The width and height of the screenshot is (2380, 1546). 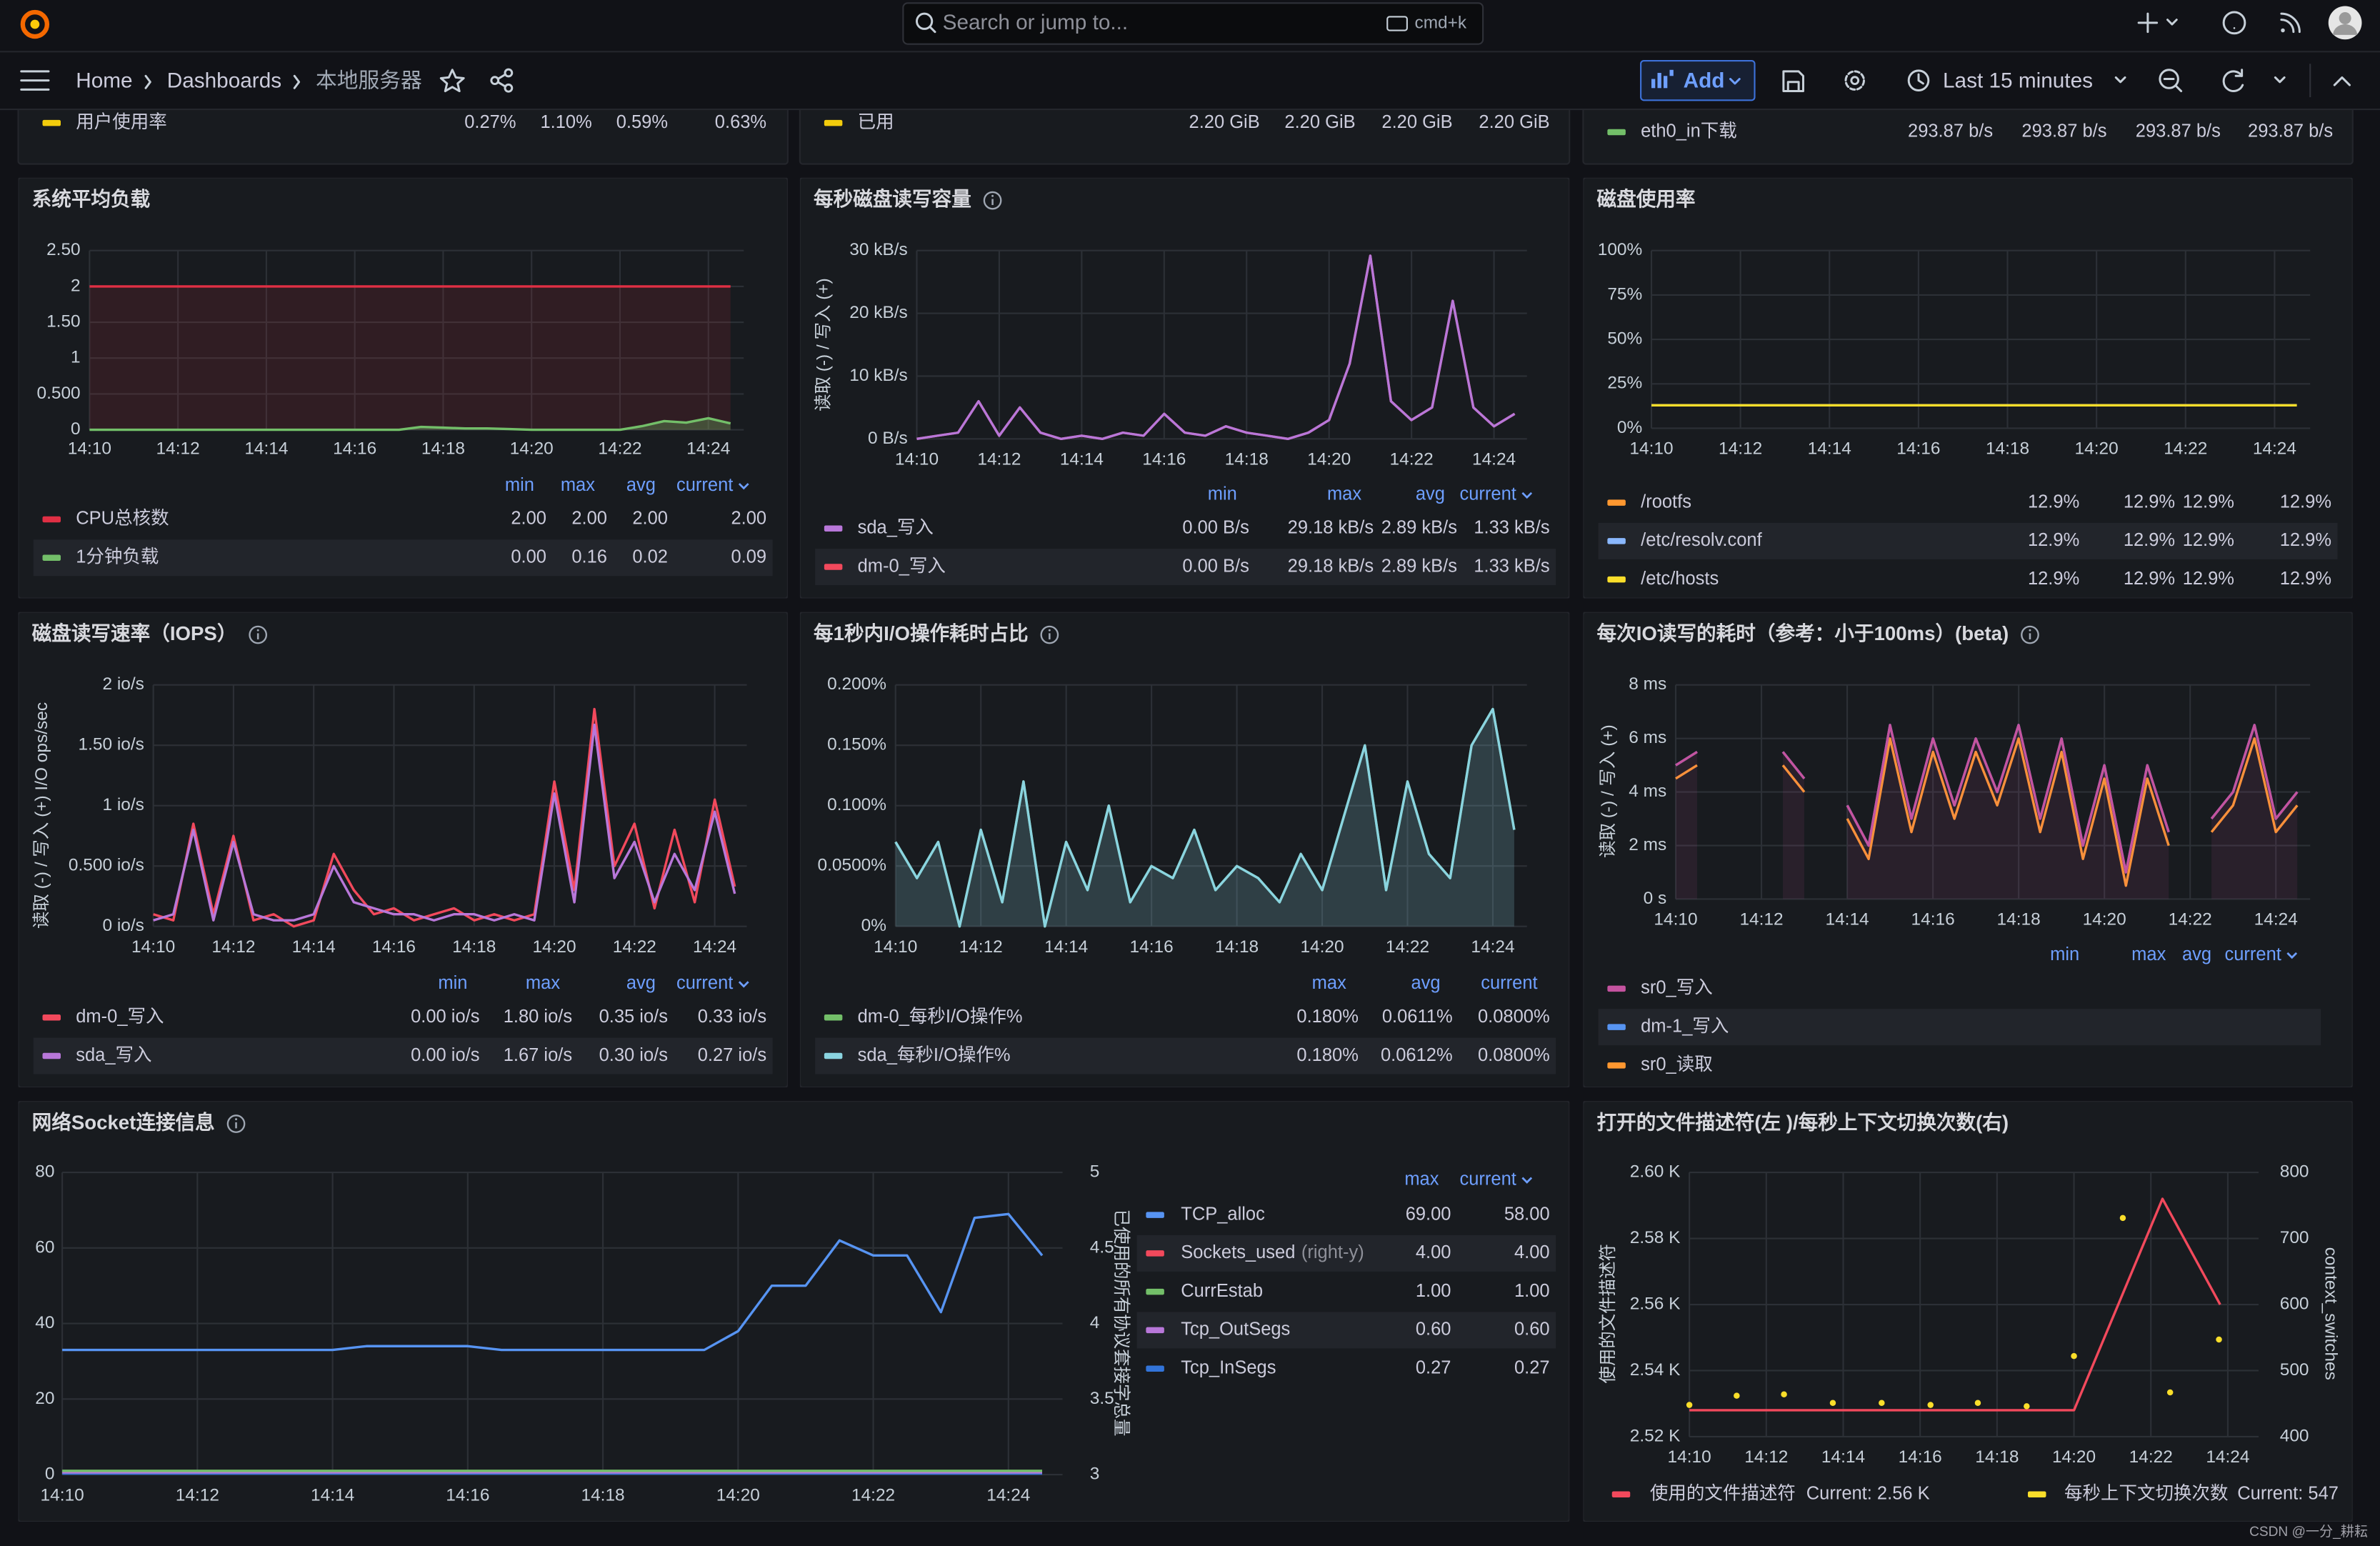 What do you see at coordinates (111, 744) in the screenshot?
I see `y-tick-label: 1.50 io/s` at bounding box center [111, 744].